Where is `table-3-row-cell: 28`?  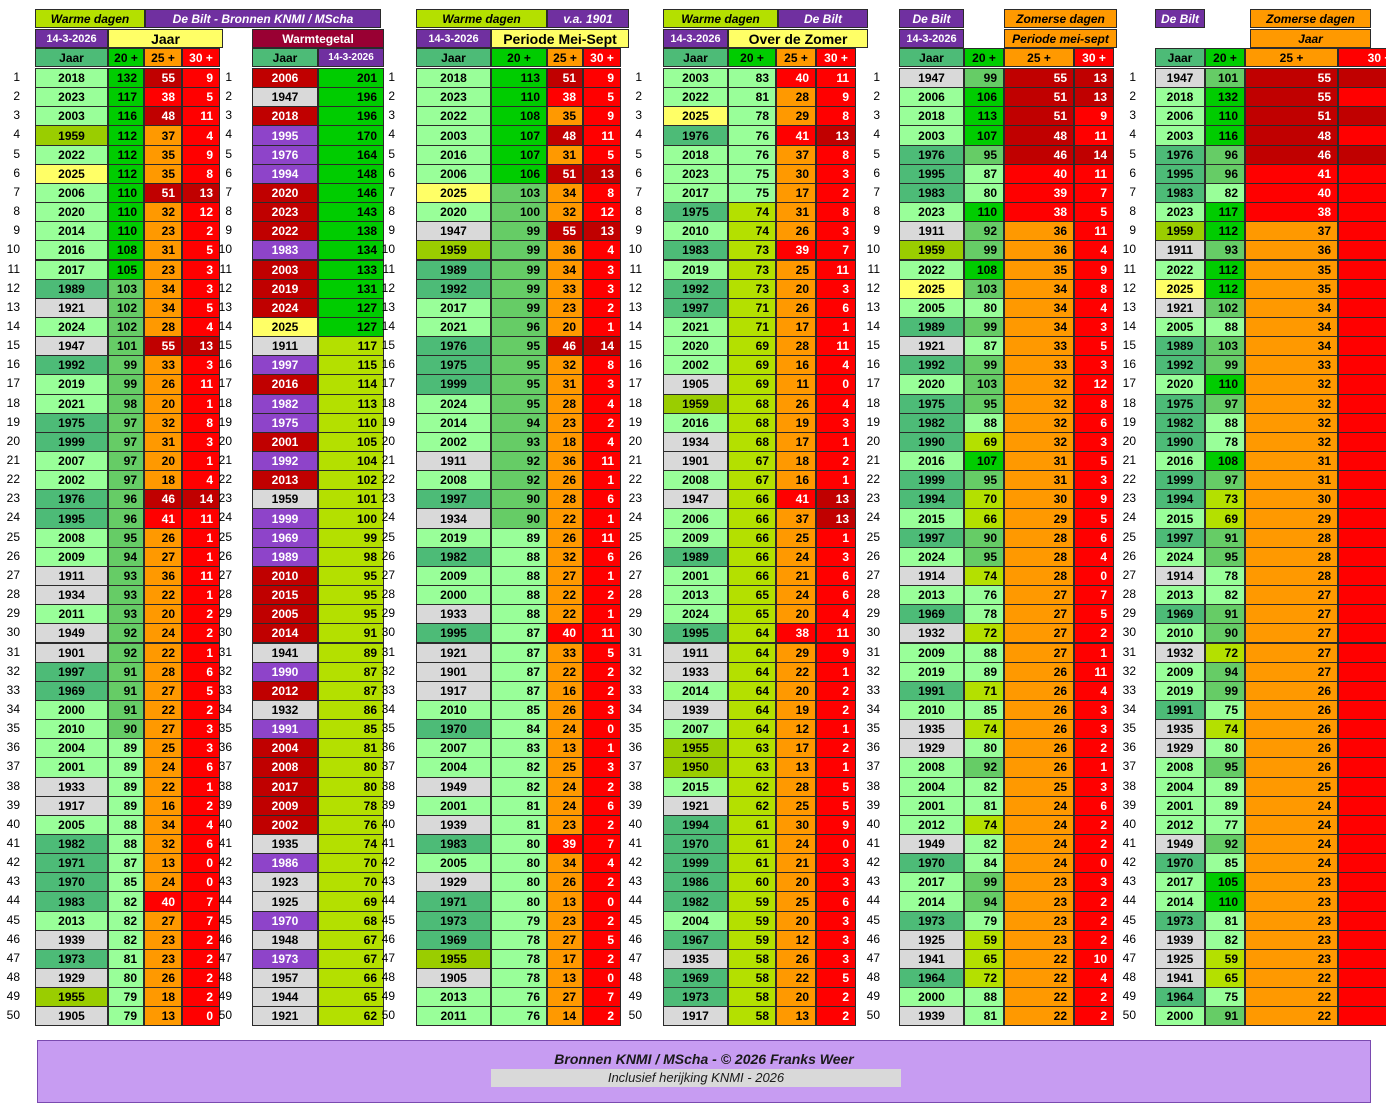 table-3-row-cell: 28 is located at coordinates (565, 499).